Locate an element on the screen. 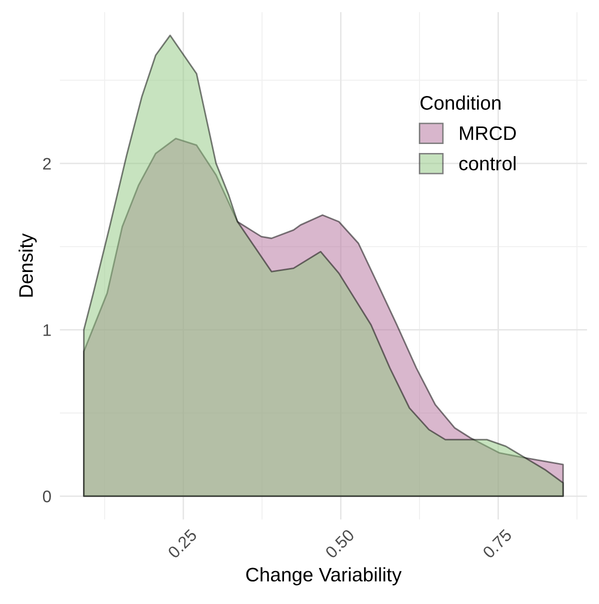 This screenshot has height=604, width=599. legend-title: Condition is located at coordinates (460, 103).